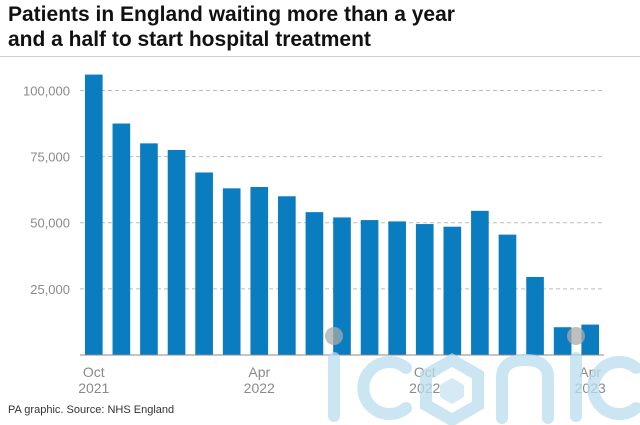 The width and height of the screenshot is (640, 425). Describe the element at coordinates (482, 376) in the screenshot. I see `iconic-watermark` at that location.